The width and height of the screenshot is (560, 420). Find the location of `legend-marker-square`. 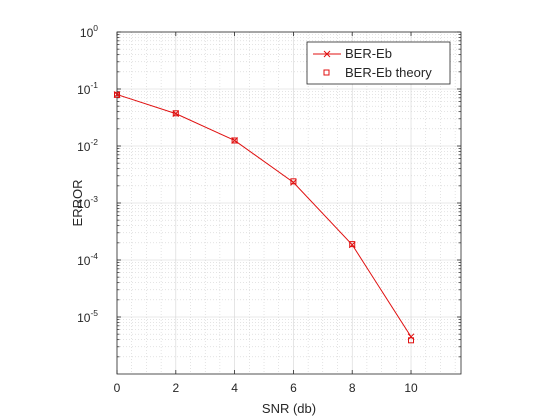

legend-marker-square is located at coordinates (326, 72).